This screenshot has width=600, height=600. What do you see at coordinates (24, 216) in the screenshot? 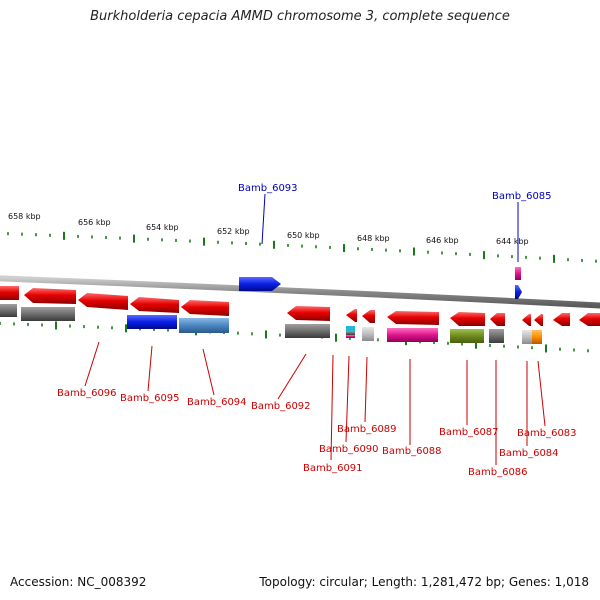
I see `scale-label: 658 kbp` at bounding box center [24, 216].